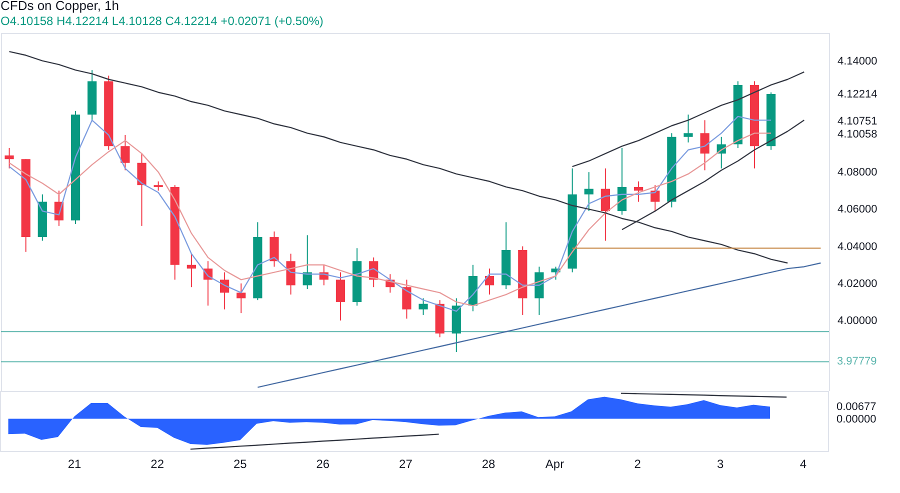 This screenshot has height=493, width=900. Describe the element at coordinates (489, 464) in the screenshot. I see `x-tick-label: 28` at that location.